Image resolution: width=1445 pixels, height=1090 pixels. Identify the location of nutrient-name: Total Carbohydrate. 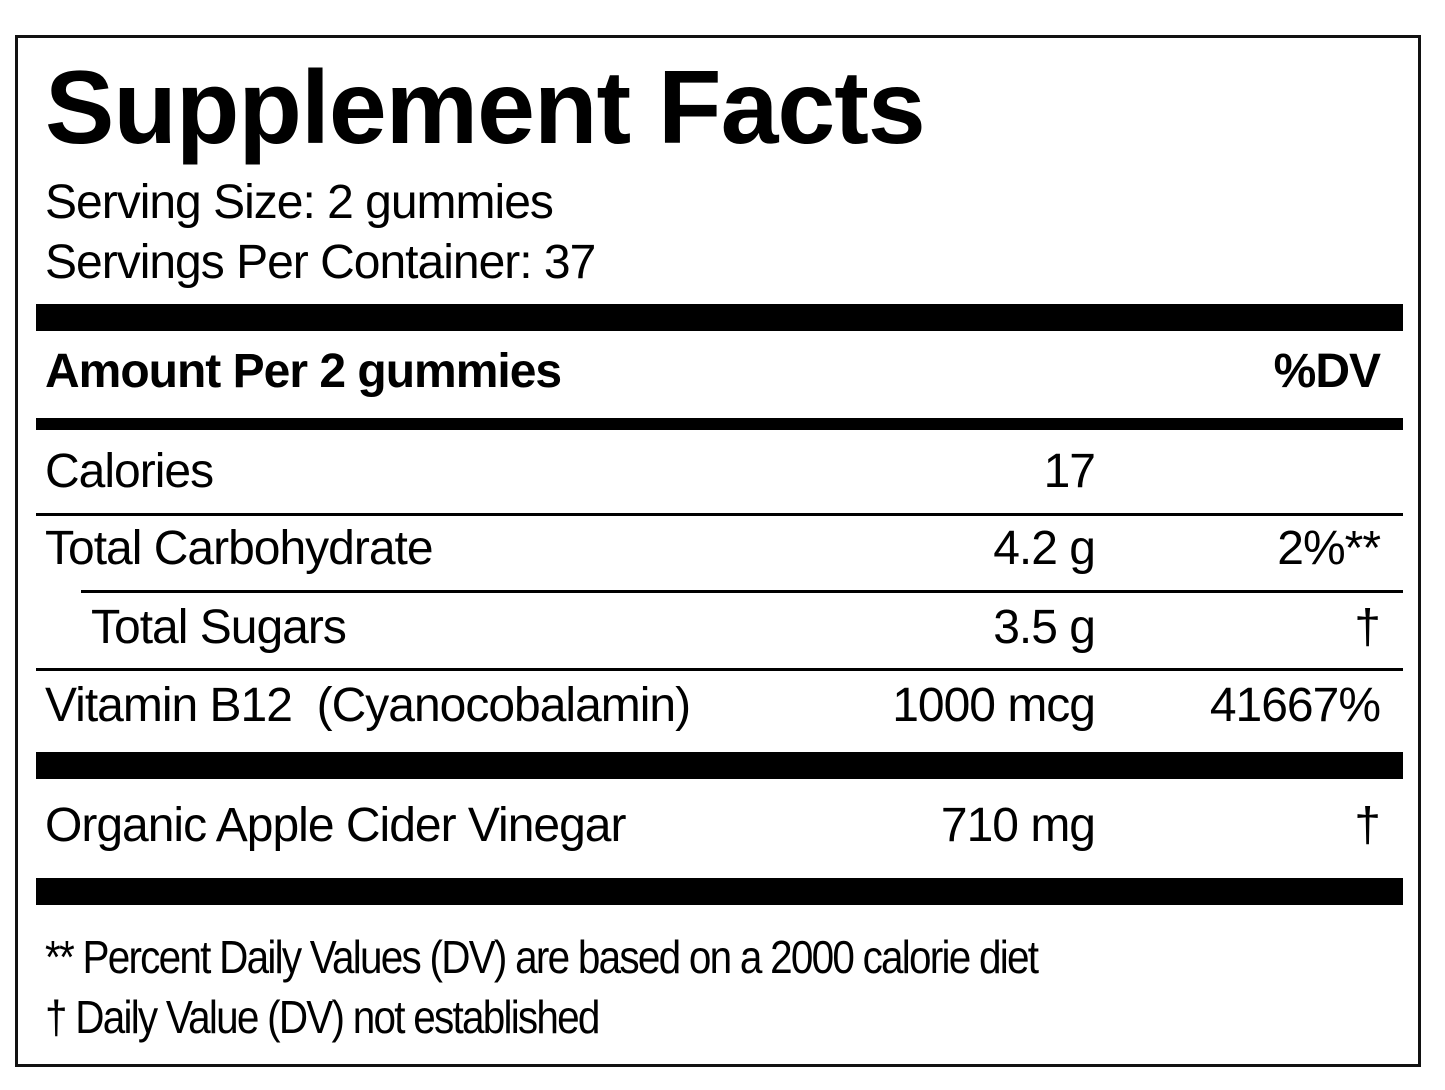
(239, 548).